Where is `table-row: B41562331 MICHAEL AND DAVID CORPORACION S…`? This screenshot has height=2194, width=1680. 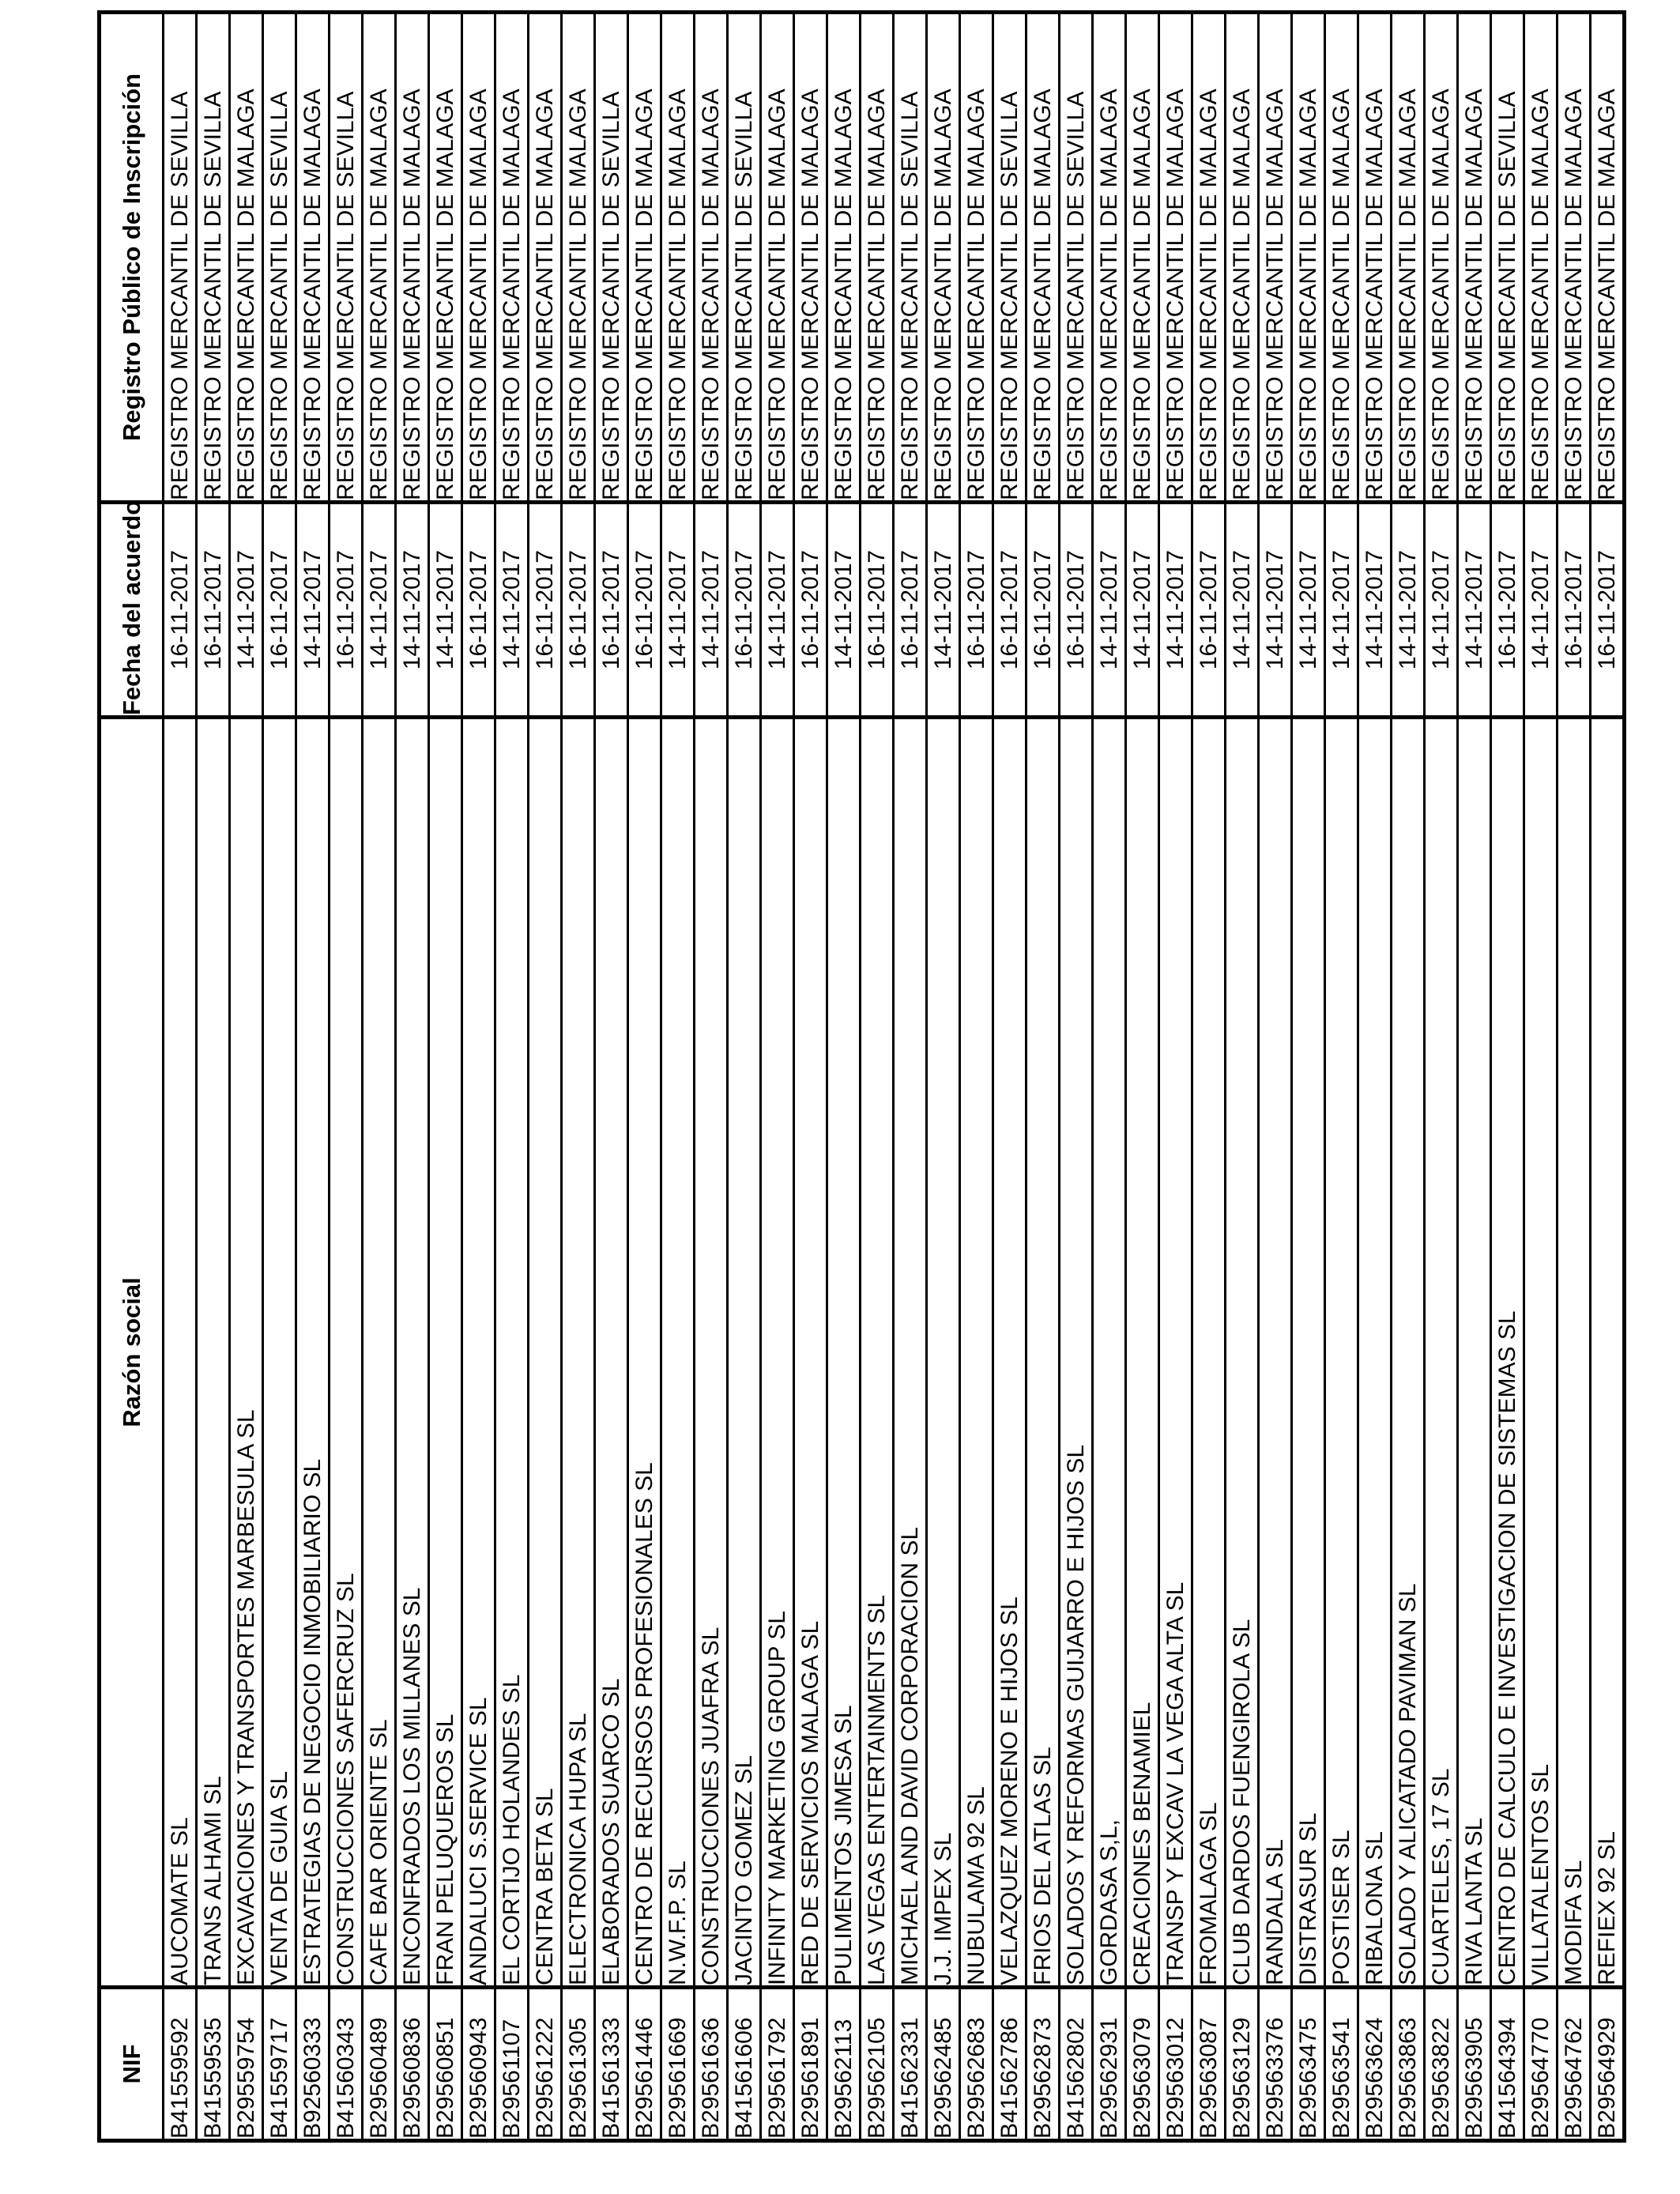
table-row: B41562331 MICHAEL AND DAVID CORPORACION S… is located at coordinates (910, 1076).